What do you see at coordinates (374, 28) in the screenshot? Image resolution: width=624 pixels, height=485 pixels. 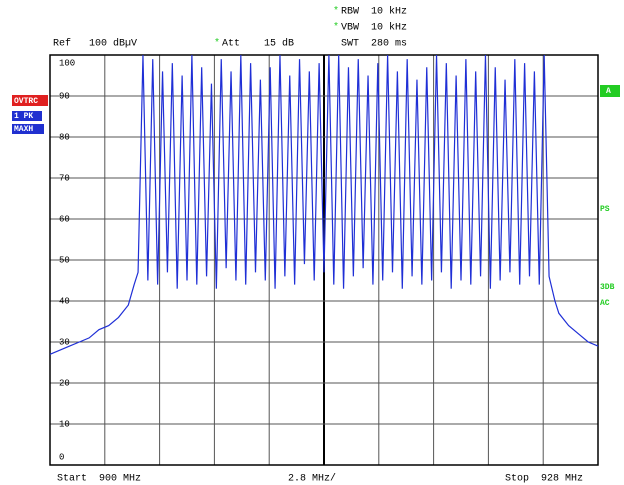 I see `vbw: VBW 10 kHz` at bounding box center [374, 28].